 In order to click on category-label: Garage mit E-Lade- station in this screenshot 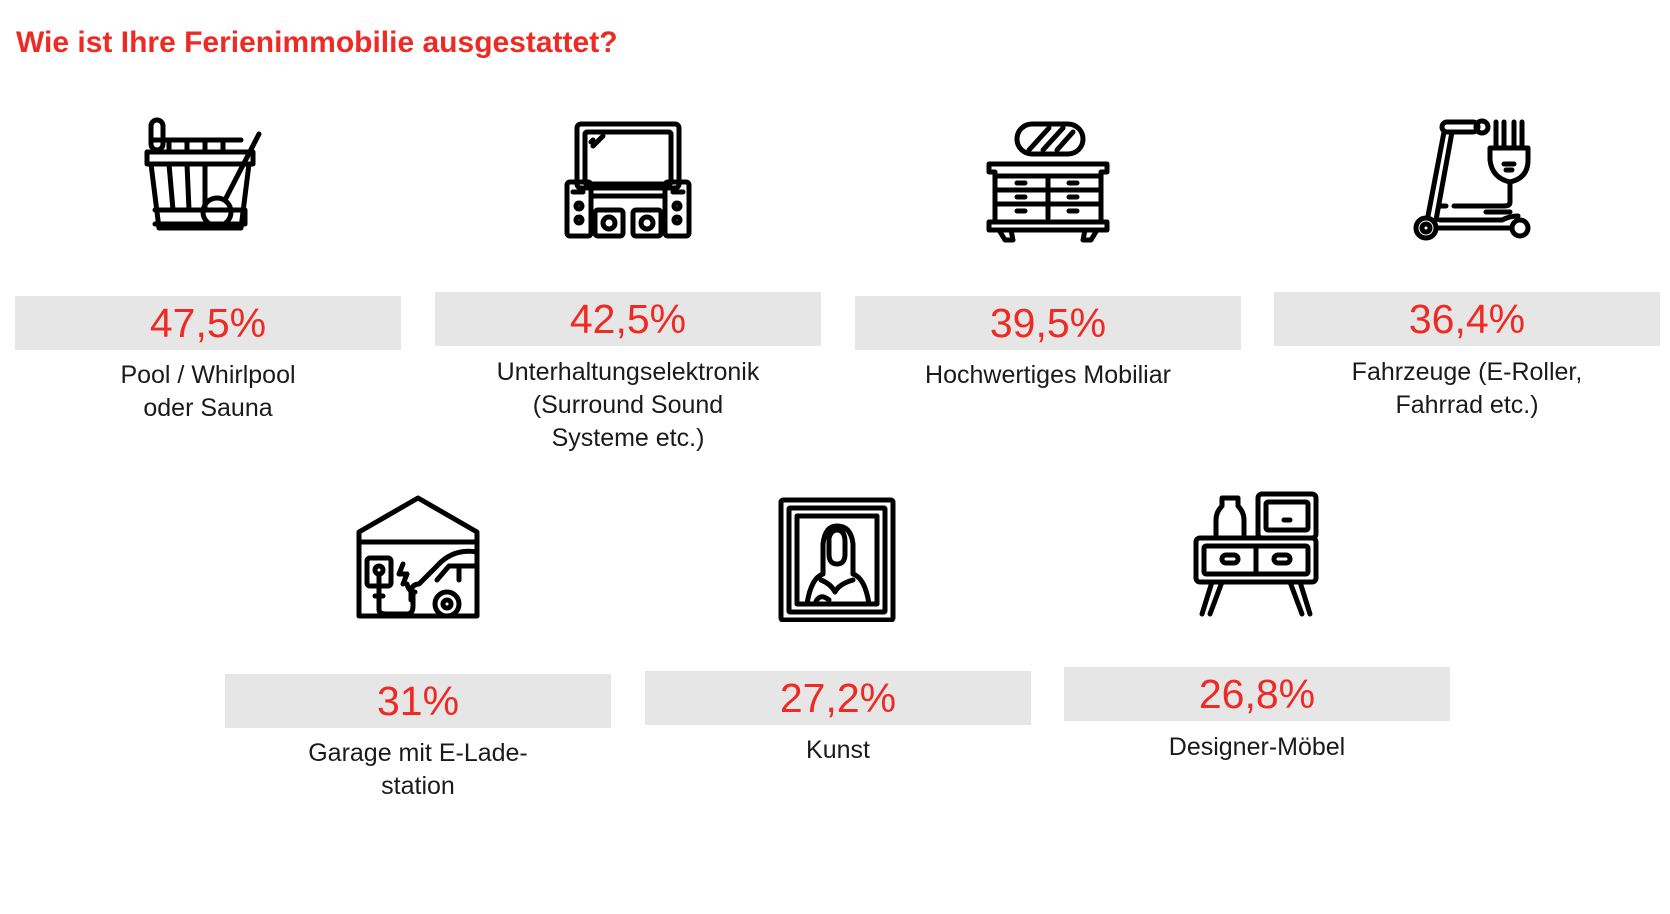, I will do `click(418, 769)`.